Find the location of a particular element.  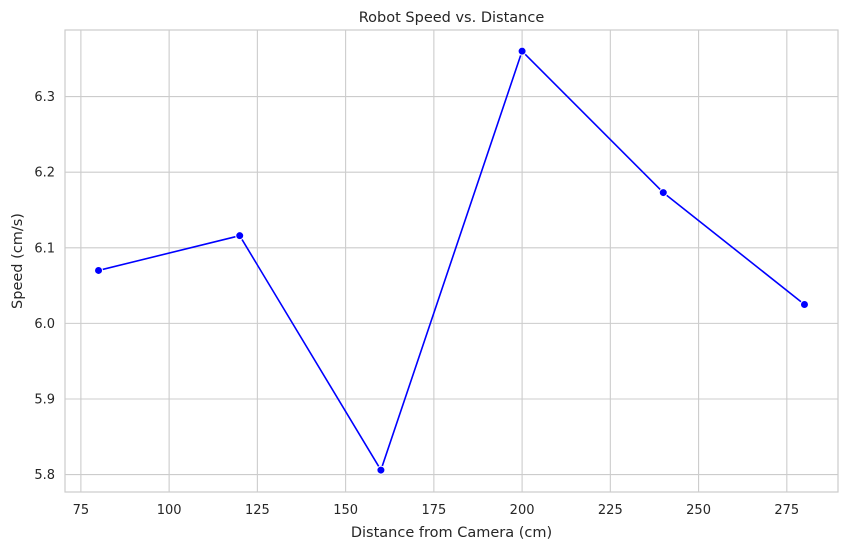

chart-title: Robot Speed vs. Distance is located at coordinates (452, 18).